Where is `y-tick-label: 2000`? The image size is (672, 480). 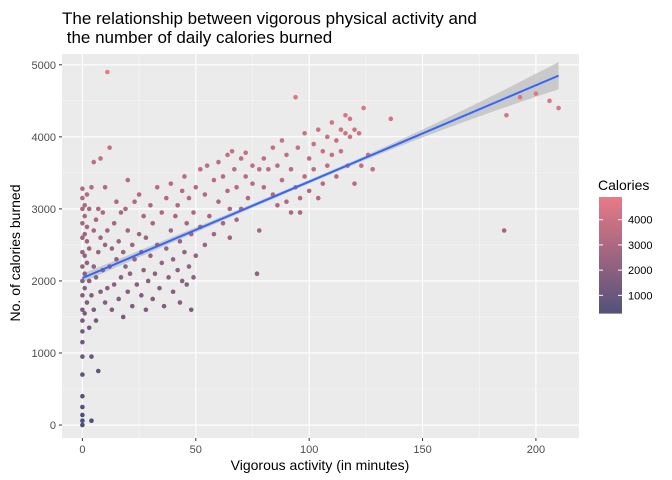
y-tick-label: 2000 is located at coordinates (44, 282).